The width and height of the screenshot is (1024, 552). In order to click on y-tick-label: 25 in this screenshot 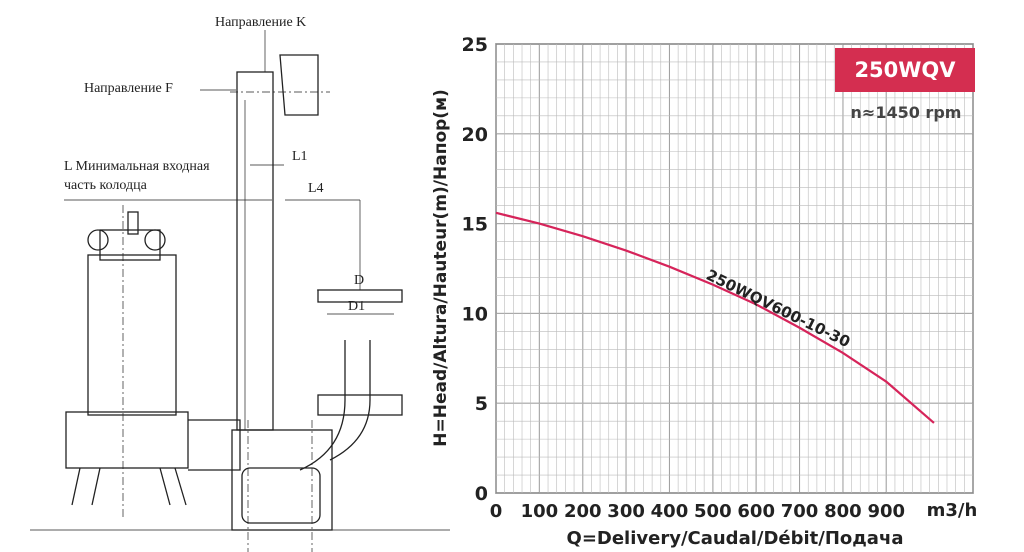, I will do `click(475, 45)`.